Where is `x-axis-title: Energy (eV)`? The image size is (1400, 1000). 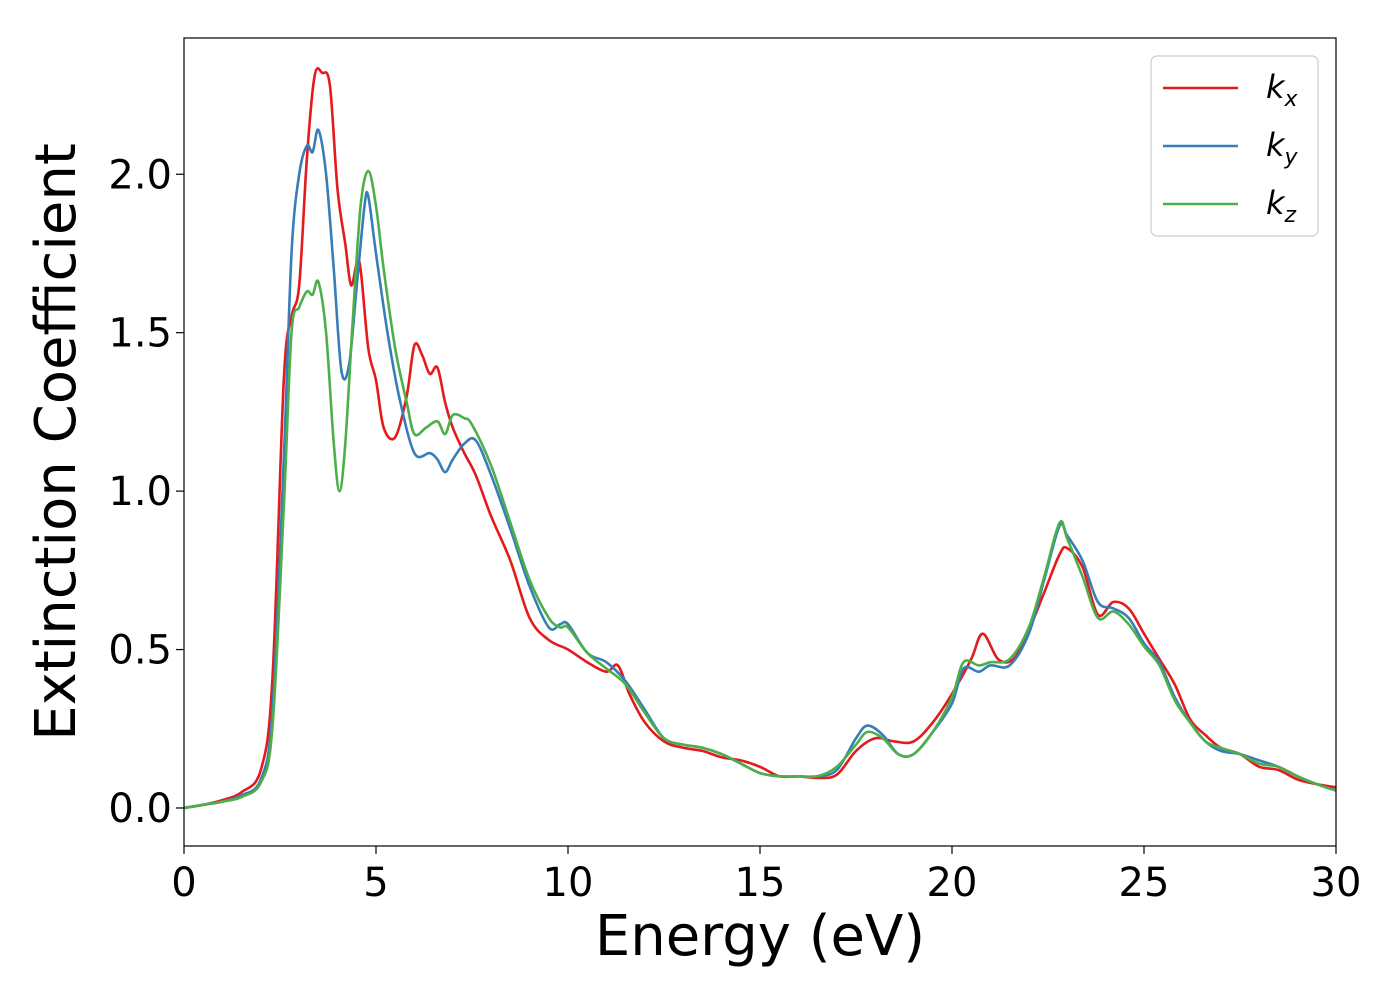 x-axis-title: Energy (eV) is located at coordinates (760, 936).